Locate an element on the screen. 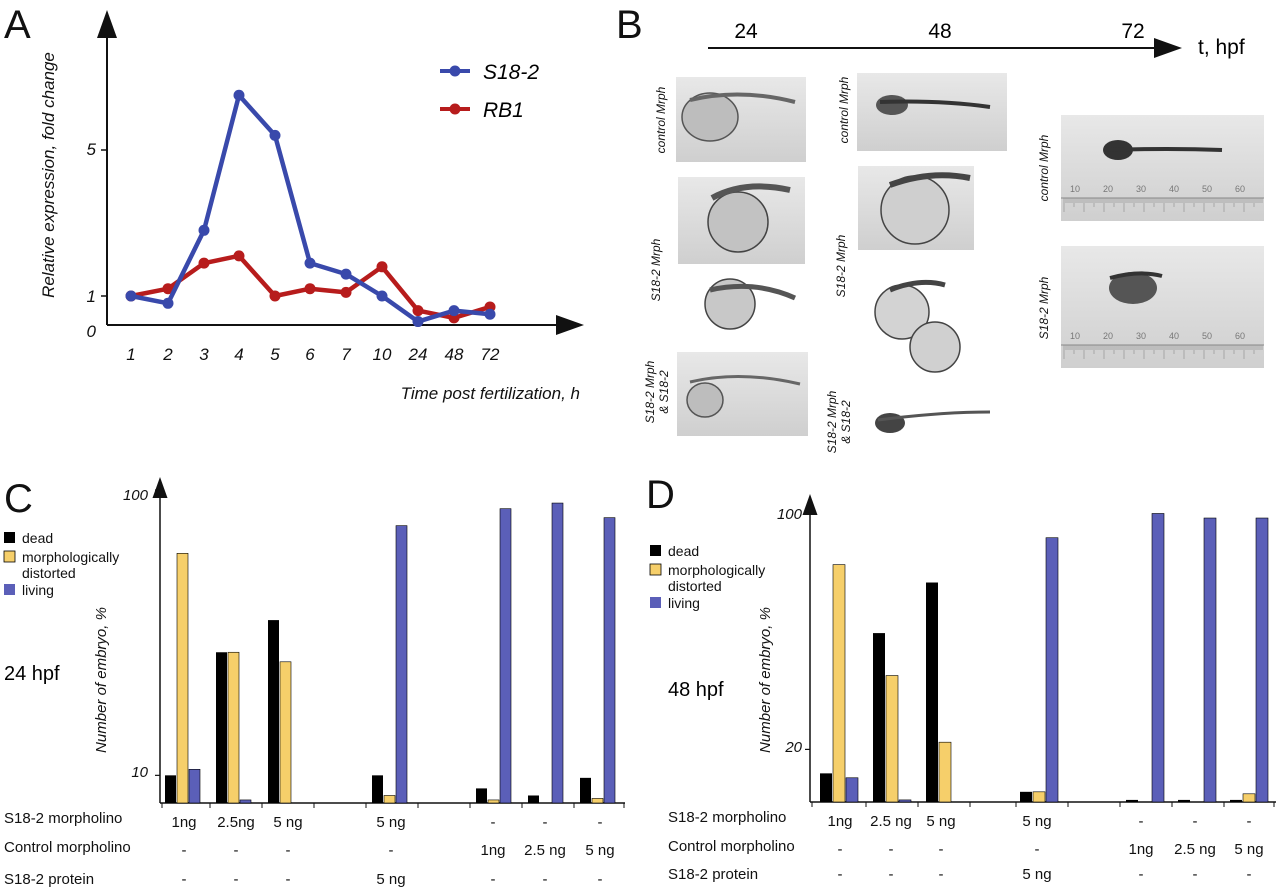 The height and width of the screenshot is (891, 1280). a-xtick-label: 2 is located at coordinates (167, 354).